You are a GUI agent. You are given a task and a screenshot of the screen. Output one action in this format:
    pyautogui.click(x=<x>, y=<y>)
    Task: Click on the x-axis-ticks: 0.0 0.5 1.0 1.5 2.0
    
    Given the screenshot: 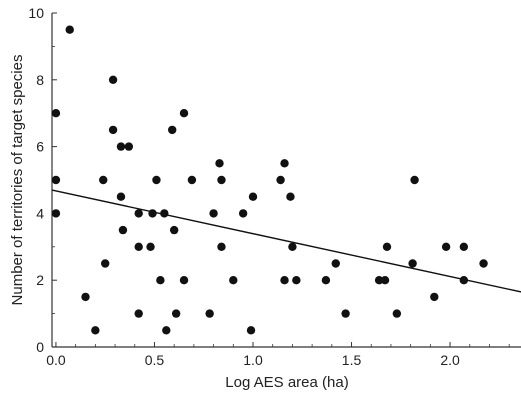 What is the action you would take?
    pyautogui.click(x=278, y=355)
    